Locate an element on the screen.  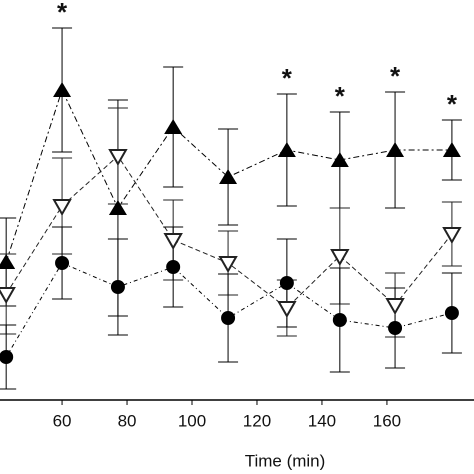
x-axis-label: Time (min) is located at coordinates (285, 460).